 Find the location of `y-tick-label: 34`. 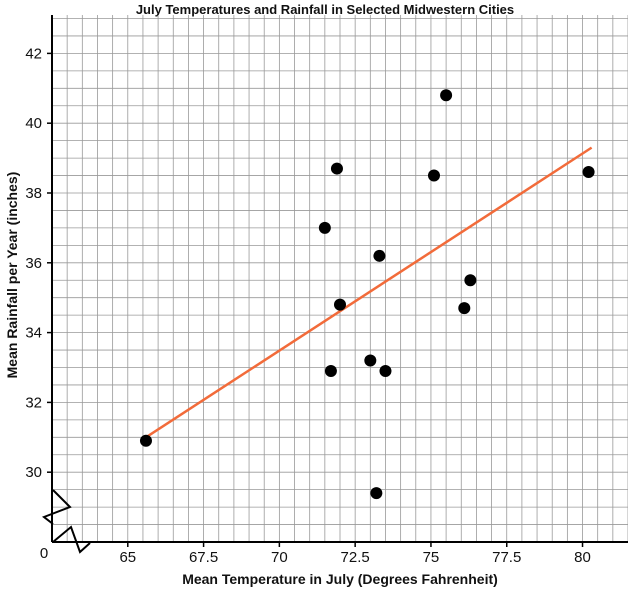

y-tick-label: 34 is located at coordinates (33, 333).